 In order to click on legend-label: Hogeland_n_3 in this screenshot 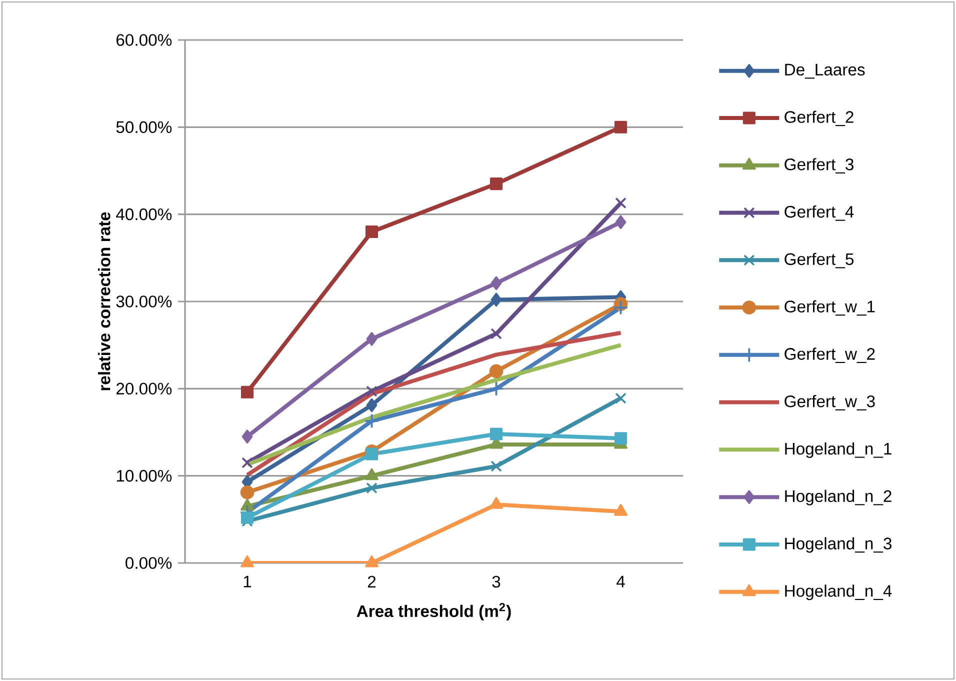, I will do `click(838, 545)`.